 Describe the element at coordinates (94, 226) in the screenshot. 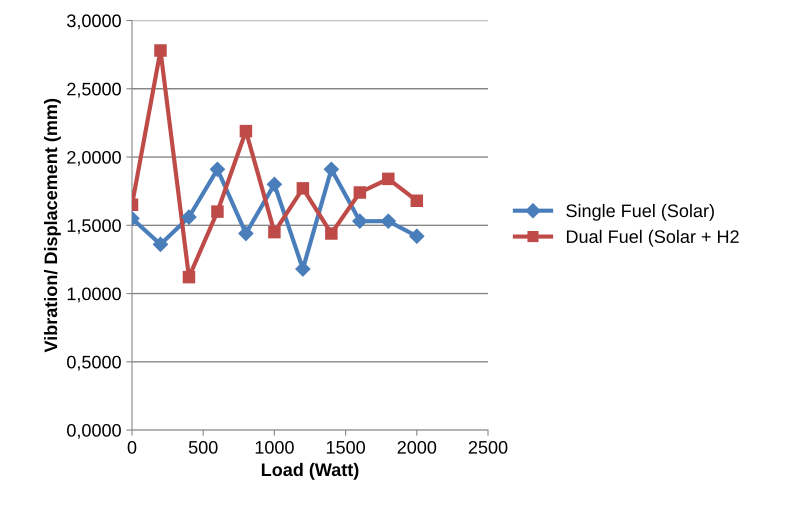

I see `y-tick-label: 1,5000` at that location.